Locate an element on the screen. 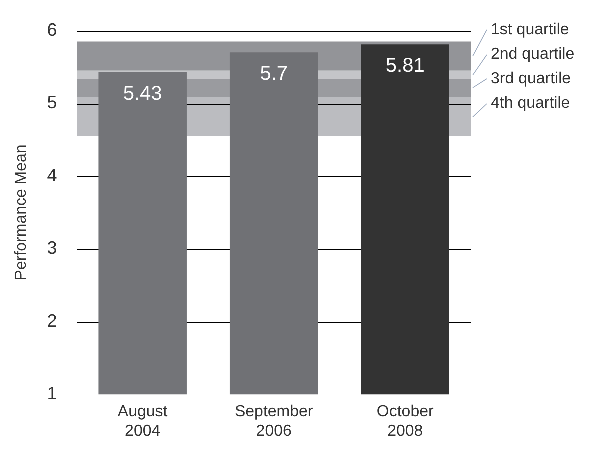 This screenshot has width=597, height=457. y-tick-label: 3 is located at coordinates (52, 248).